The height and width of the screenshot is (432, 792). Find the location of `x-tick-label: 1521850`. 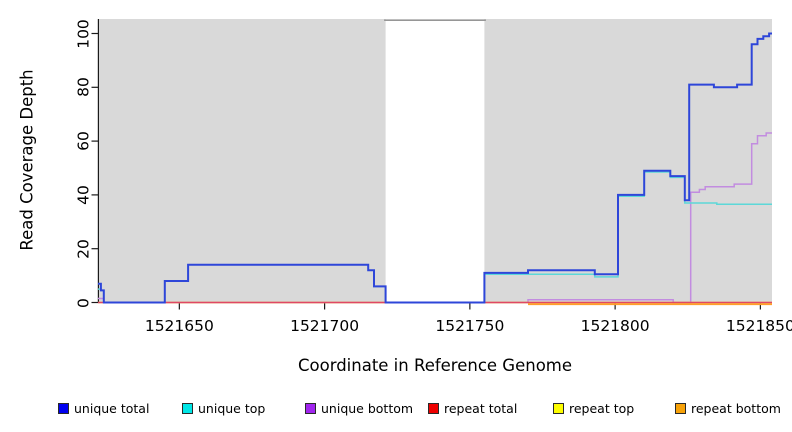

x-tick-label: 1521850 is located at coordinates (758, 326).